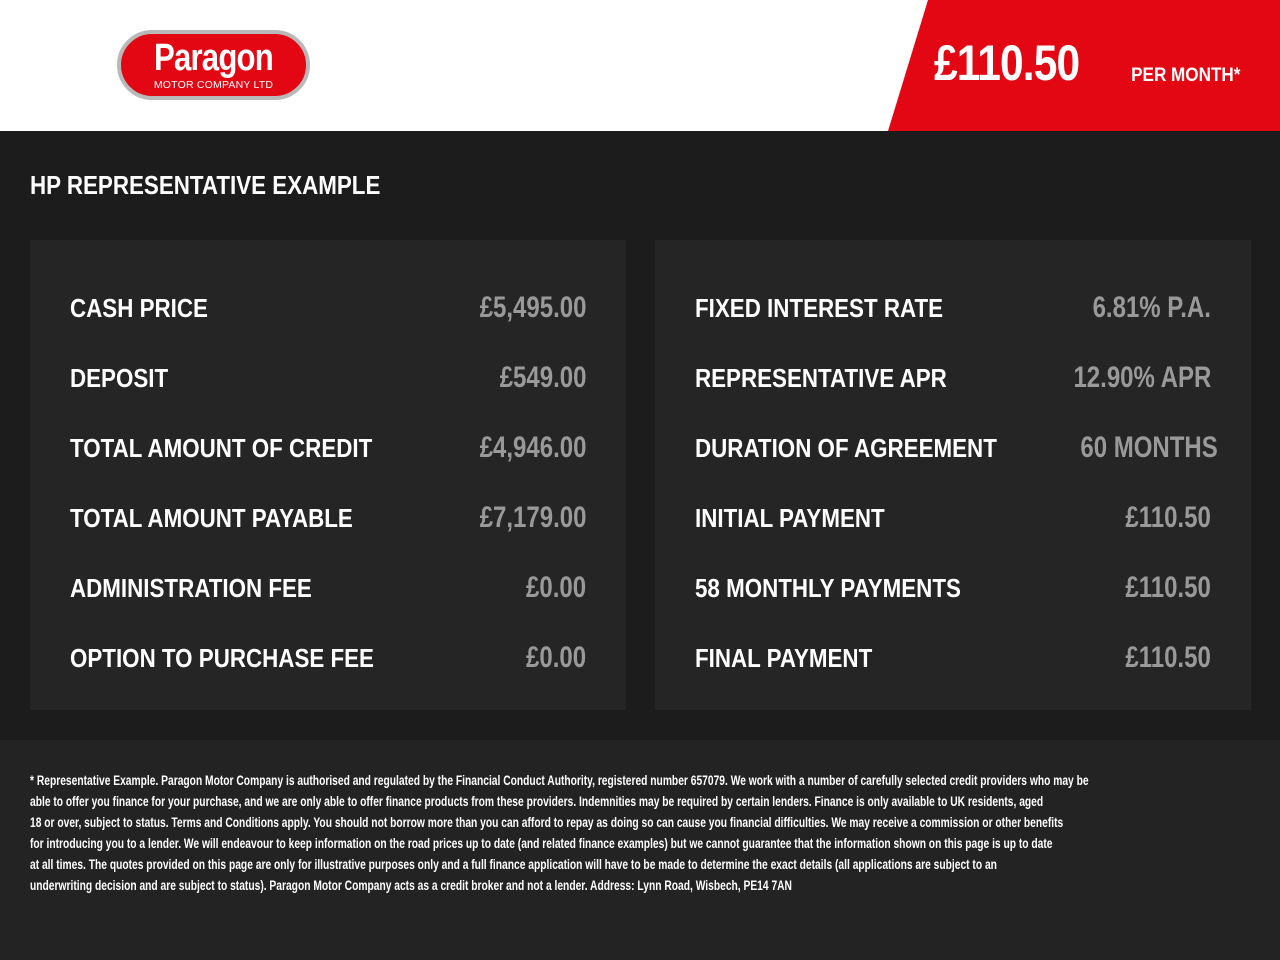 This screenshot has height=960, width=1280. I want to click on finance-row: DURATION OF AGREEMENT 60 MONTHS, so click(956, 448).